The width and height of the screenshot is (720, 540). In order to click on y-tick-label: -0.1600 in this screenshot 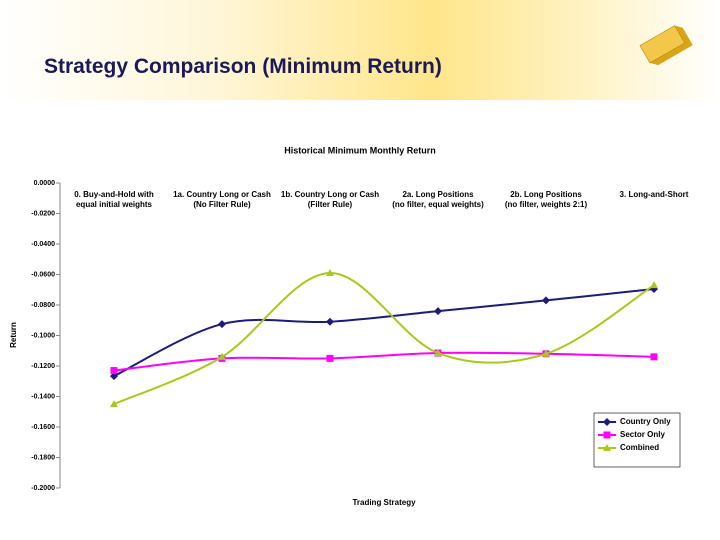, I will do `click(43, 427)`.